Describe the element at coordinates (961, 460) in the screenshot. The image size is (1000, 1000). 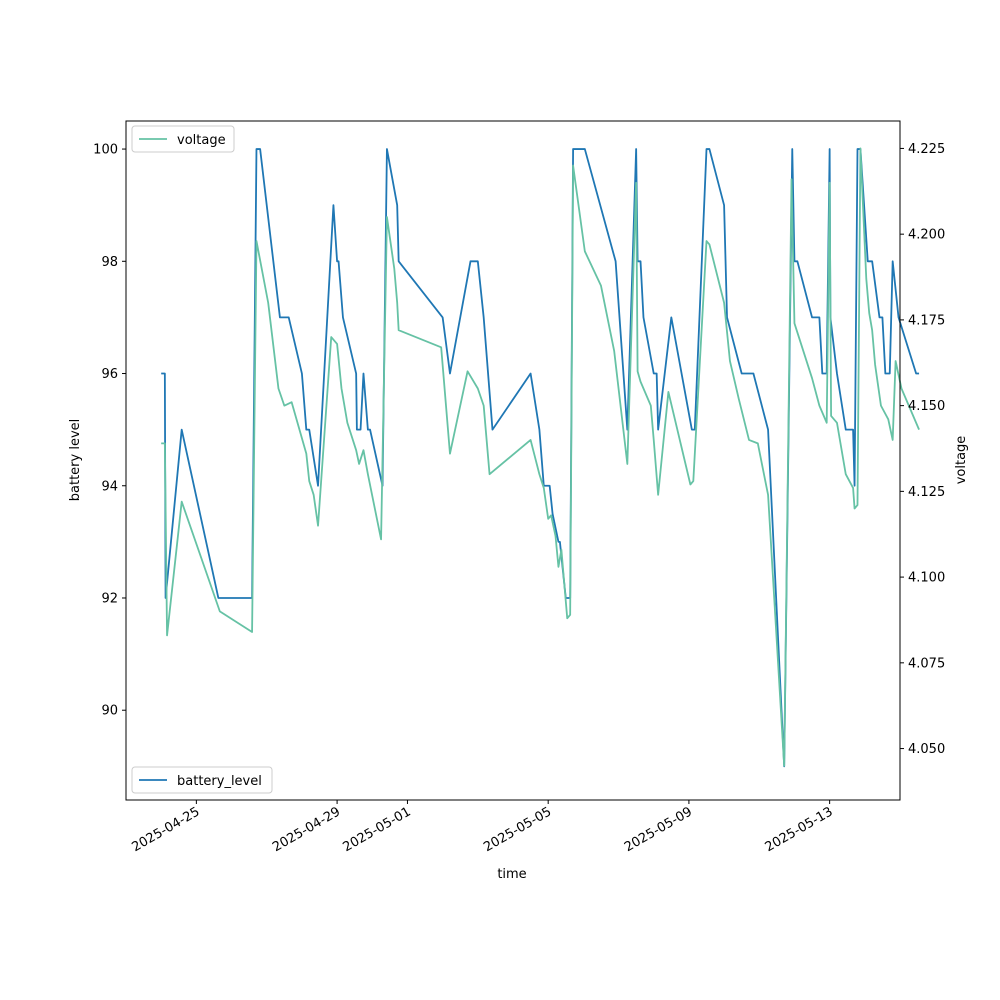
I see `right-y-axis-title: voltage` at that location.